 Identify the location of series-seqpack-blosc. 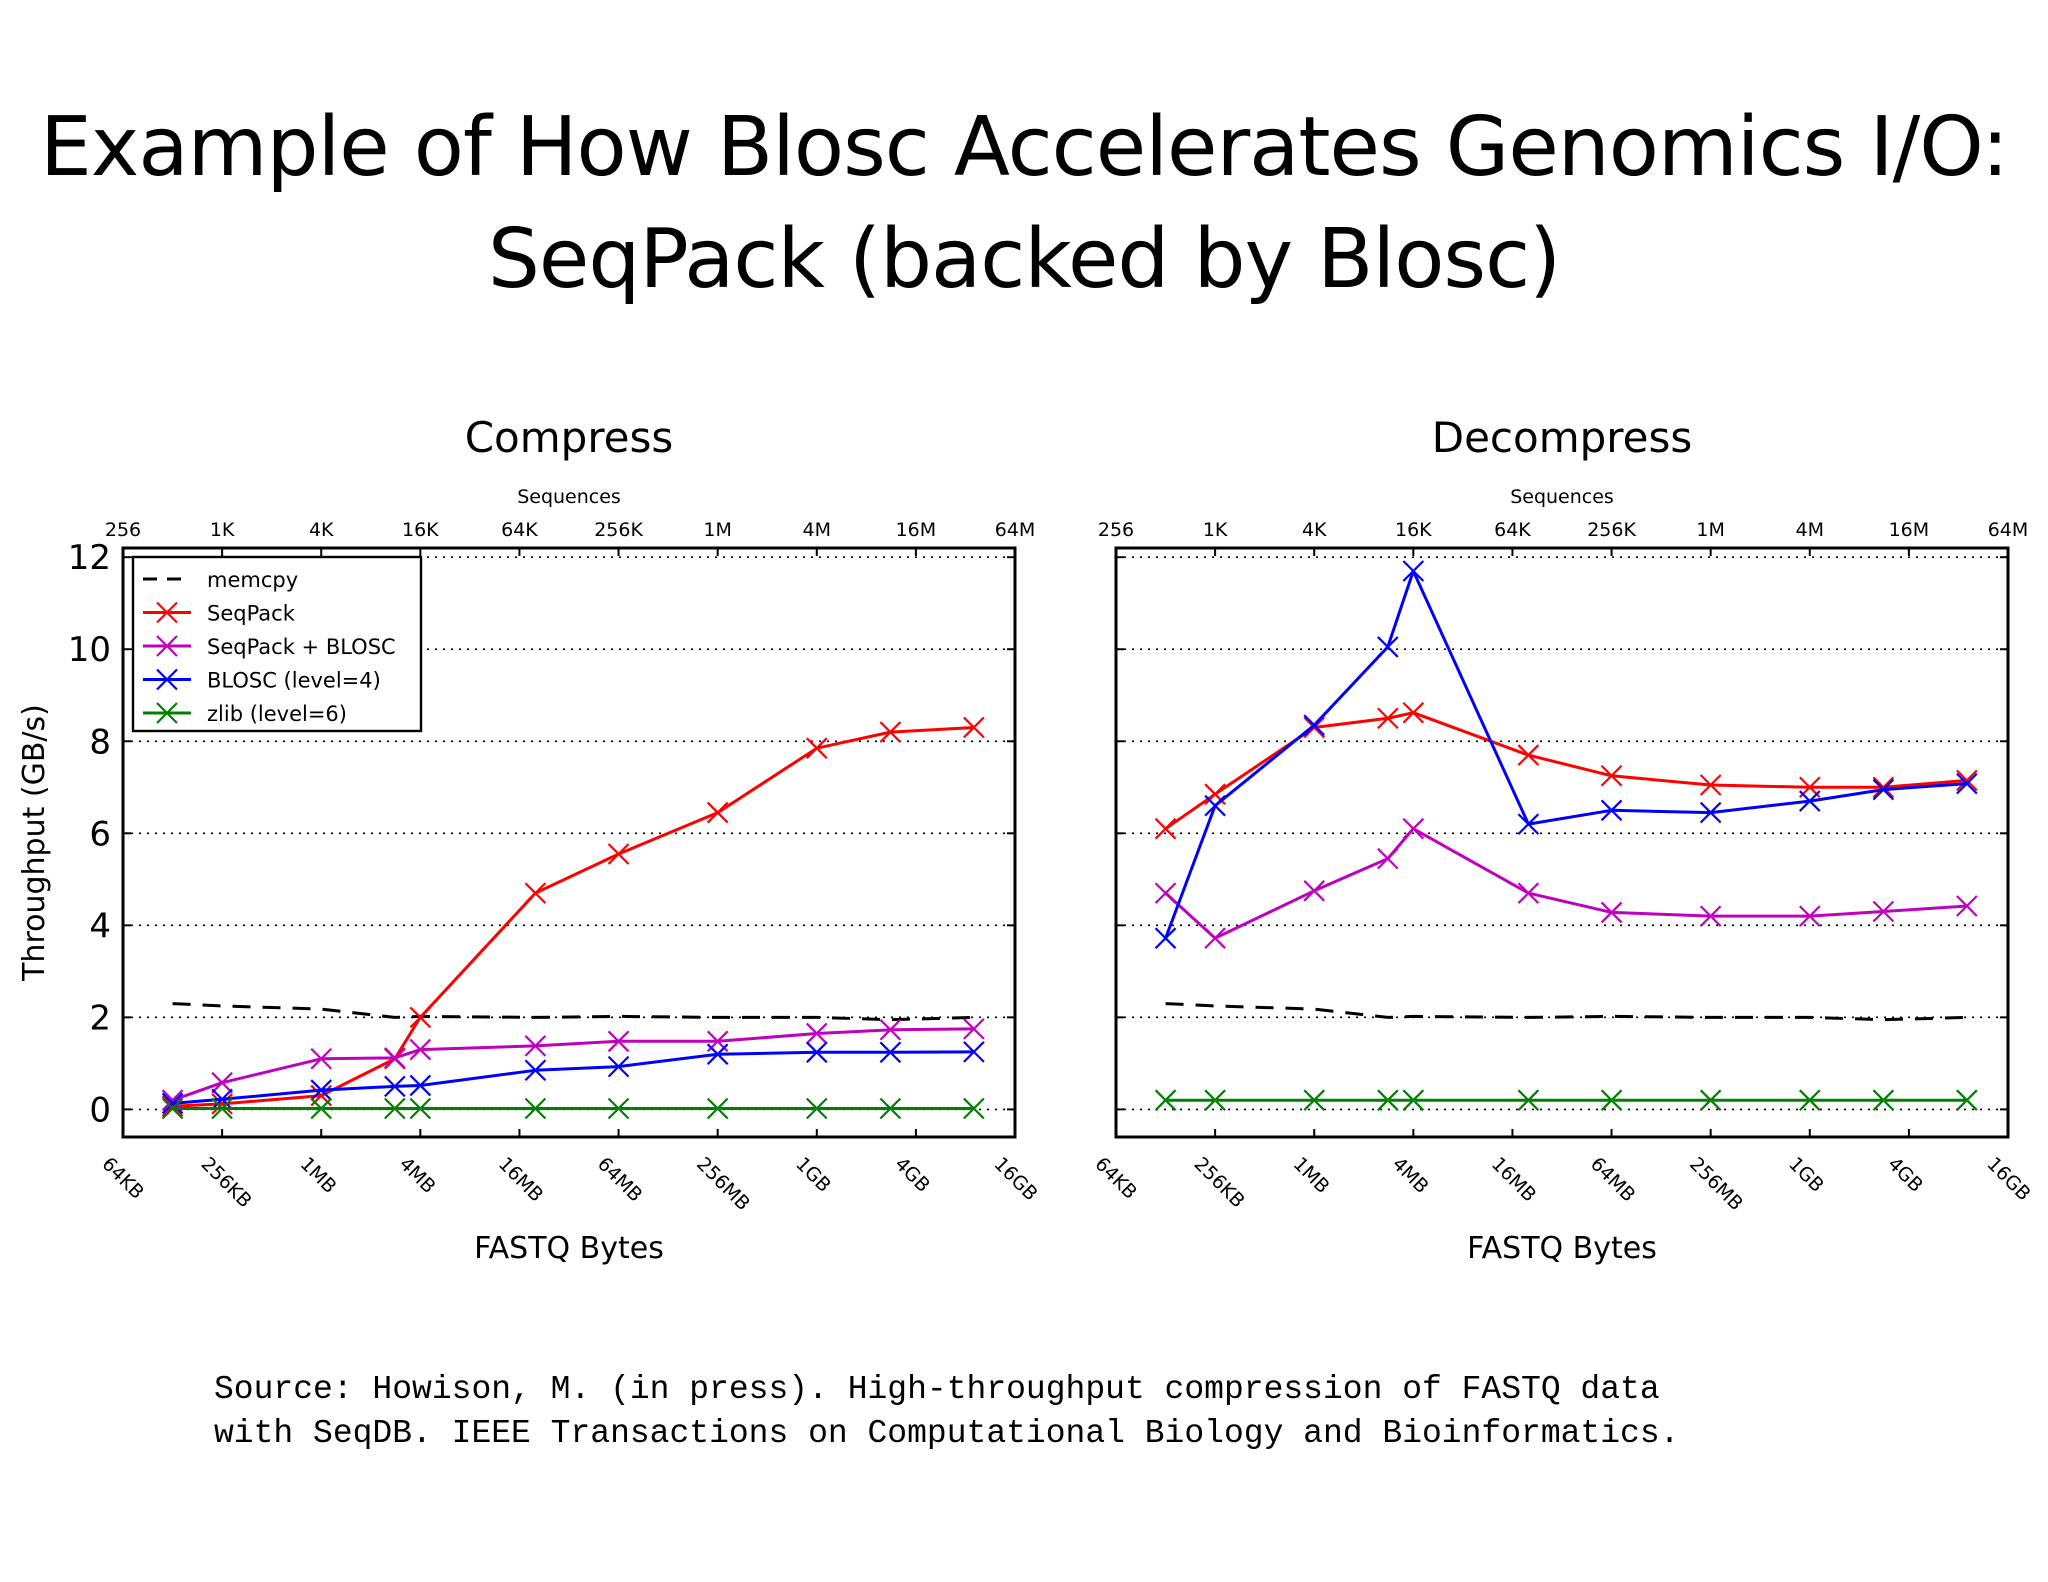
(1566, 883).